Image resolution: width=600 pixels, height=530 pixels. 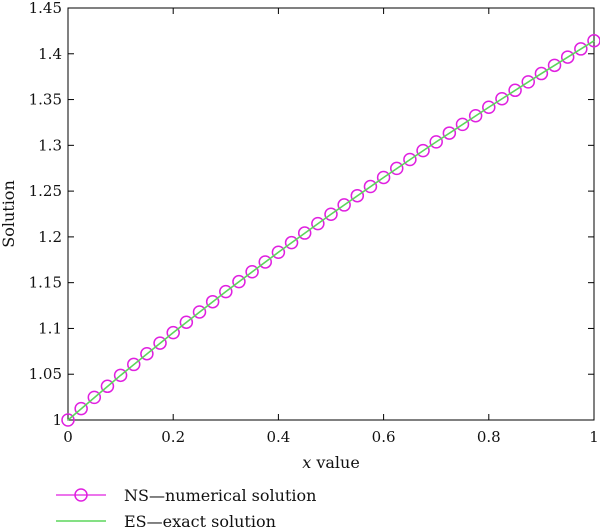 What do you see at coordinates (81, 495) in the screenshot?
I see `legend-ns-marker` at bounding box center [81, 495].